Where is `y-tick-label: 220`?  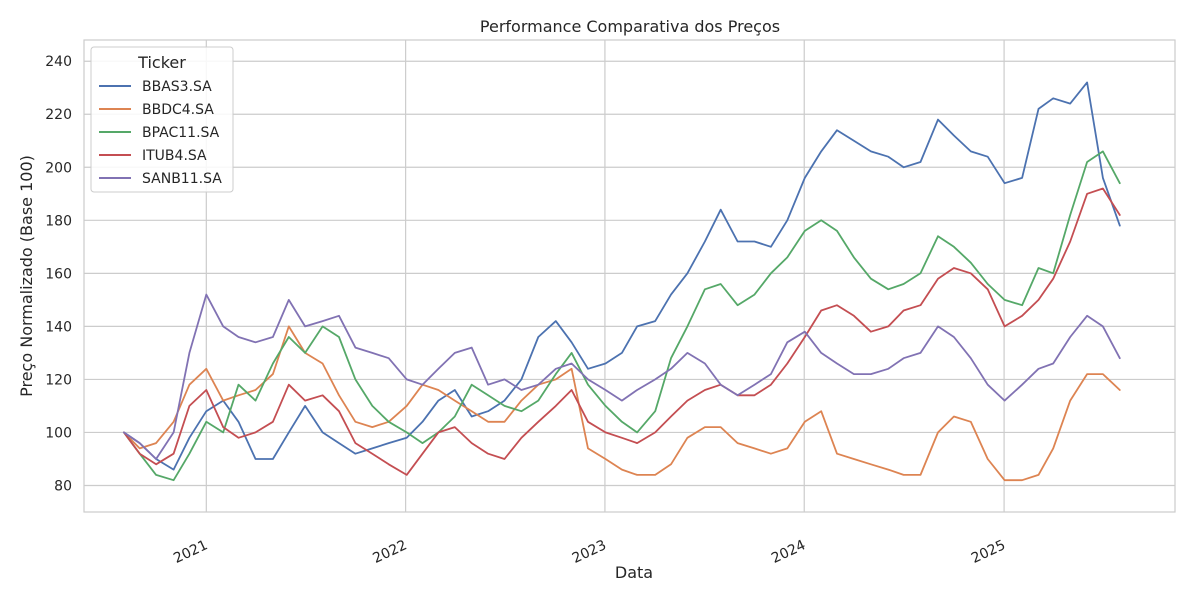 y-tick-label: 220 is located at coordinates (58, 115).